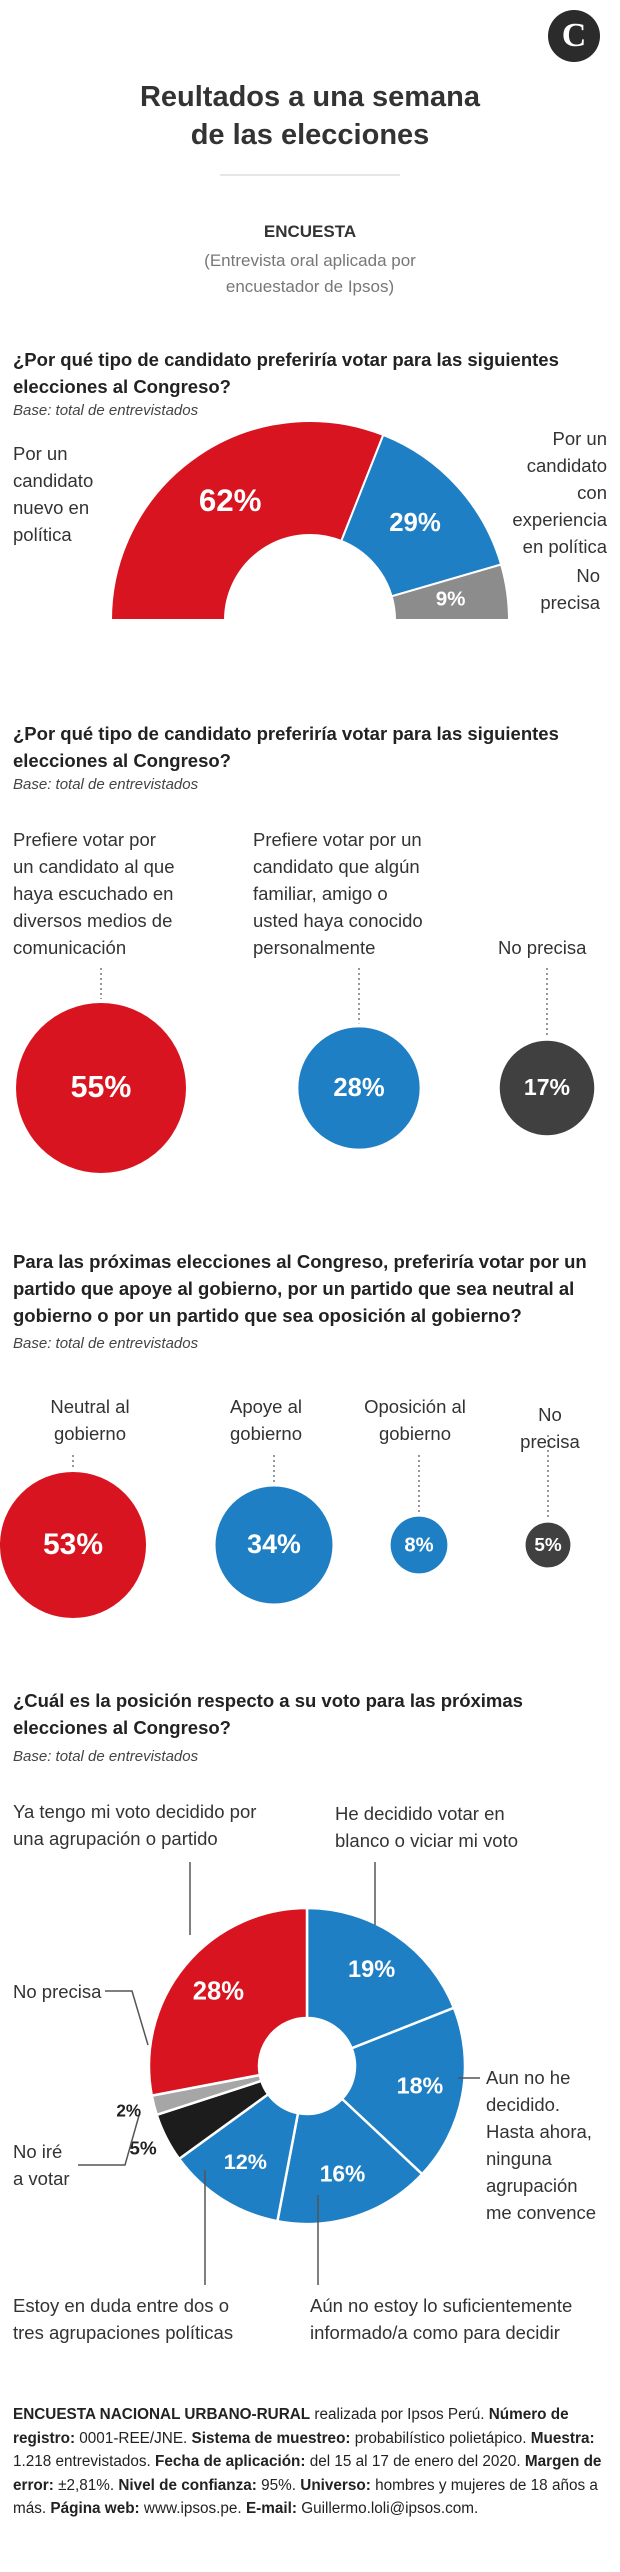  Describe the element at coordinates (343, 2173) in the screenshot. I see `value-label: 16%` at that location.